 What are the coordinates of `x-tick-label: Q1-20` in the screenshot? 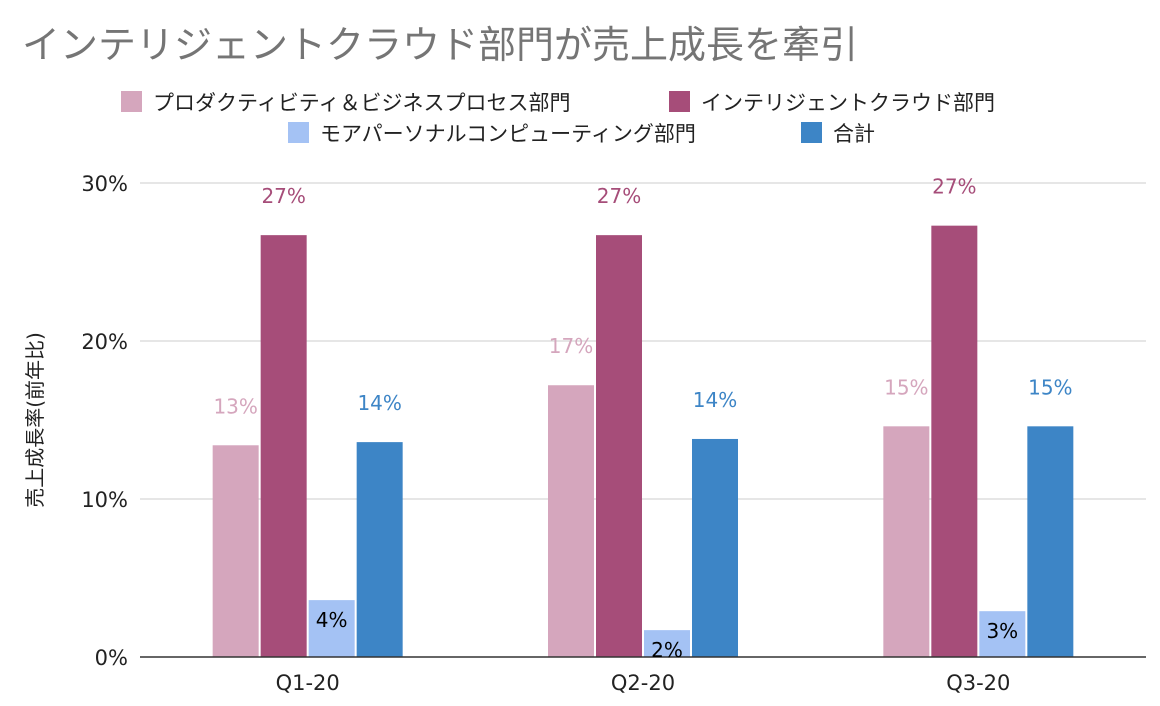 It's located at (308, 683).